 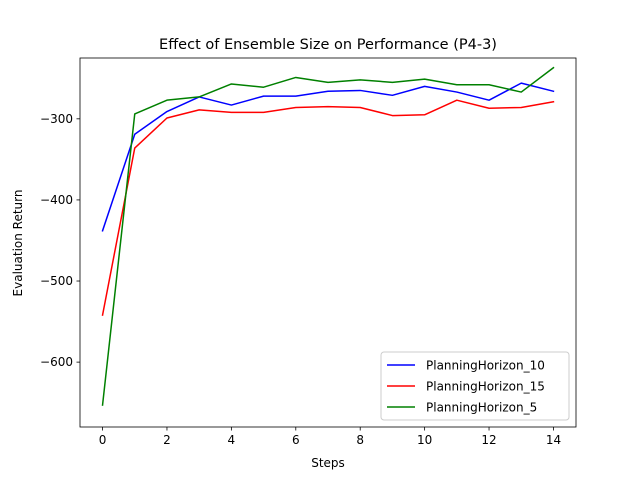 What do you see at coordinates (18, 243) in the screenshot?
I see `y-axis-label: Evaluation Return` at bounding box center [18, 243].